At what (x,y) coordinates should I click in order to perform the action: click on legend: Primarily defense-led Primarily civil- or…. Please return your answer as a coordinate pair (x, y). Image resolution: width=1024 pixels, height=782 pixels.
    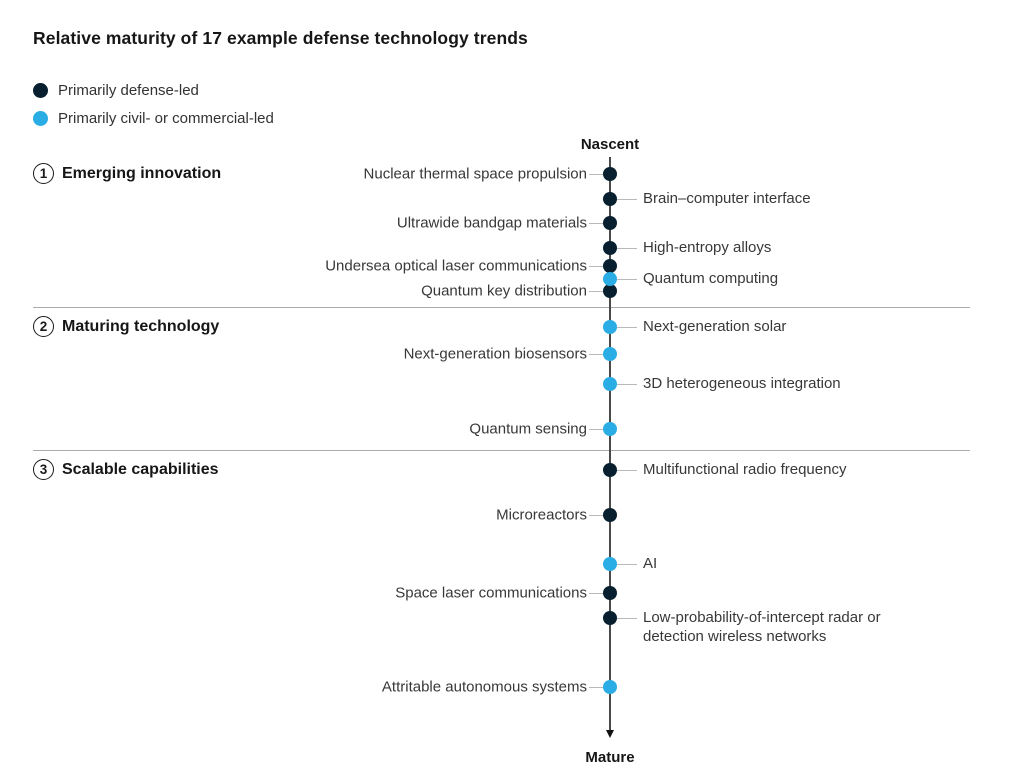
    Looking at the image, I should click on (153, 104).